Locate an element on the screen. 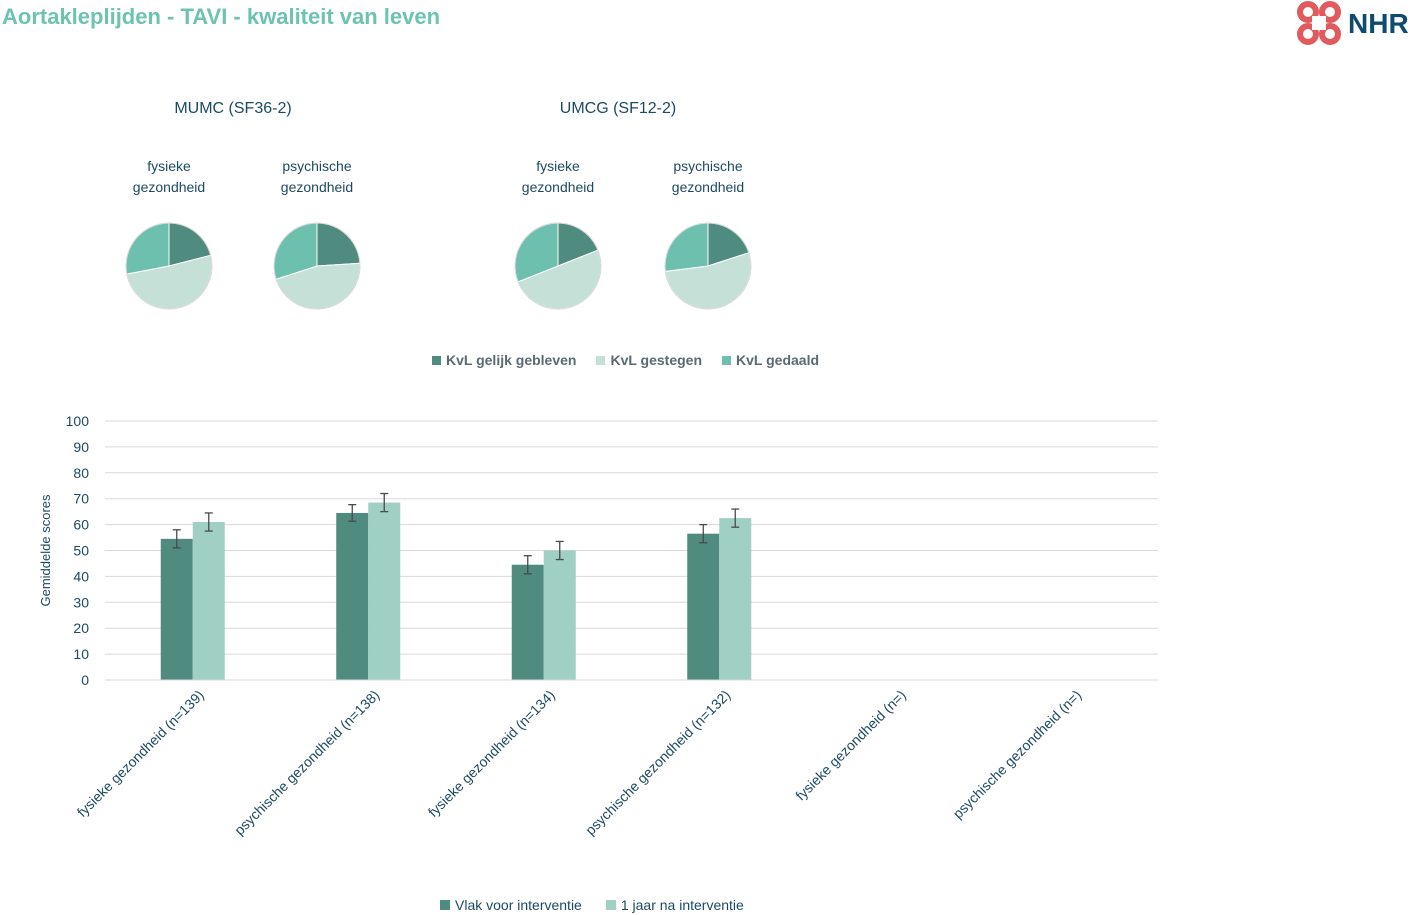  x-tick-label: psychische gezondheid (n=138) is located at coordinates (306, 762).